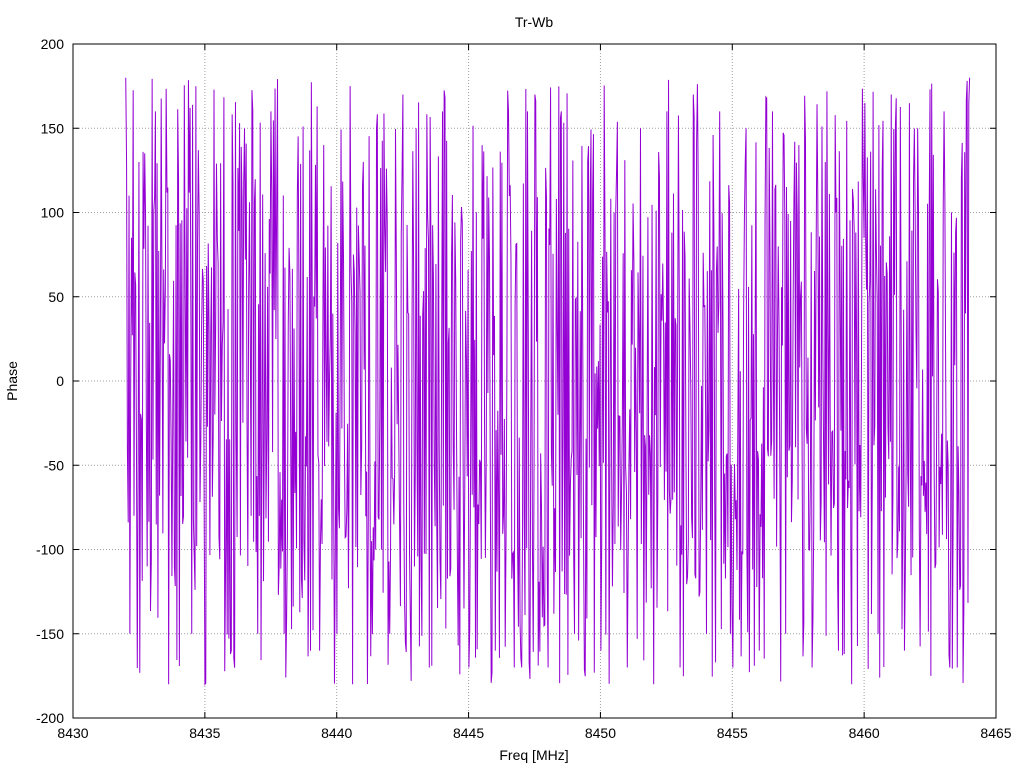 This screenshot has width=1024, height=768. What do you see at coordinates (12, 381) in the screenshot?
I see `y-axis-label: Phase` at bounding box center [12, 381].